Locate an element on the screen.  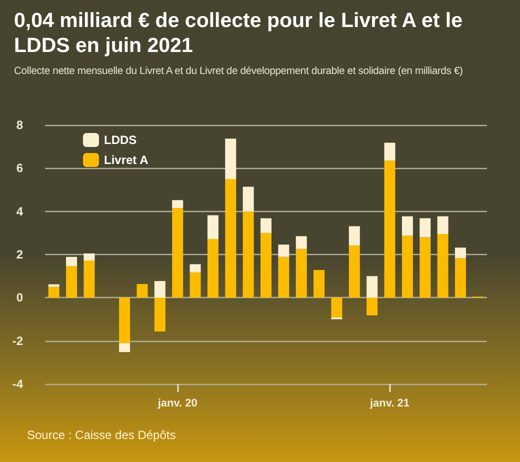
chart-subtitle: Collecte nette mensuelle du Livret A et du Livret de développement durable et solidaire (en milliards €) is located at coordinates (239, 71).